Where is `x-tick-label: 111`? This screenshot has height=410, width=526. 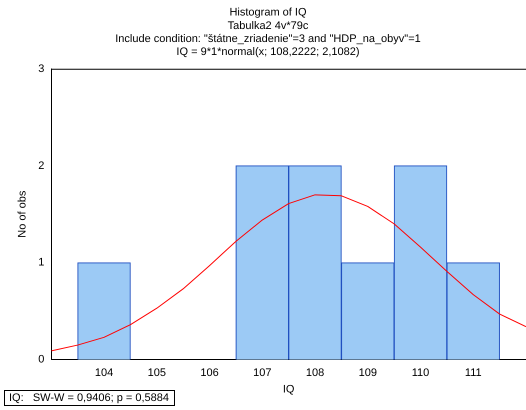
x-tick-label: 111 is located at coordinates (473, 373).